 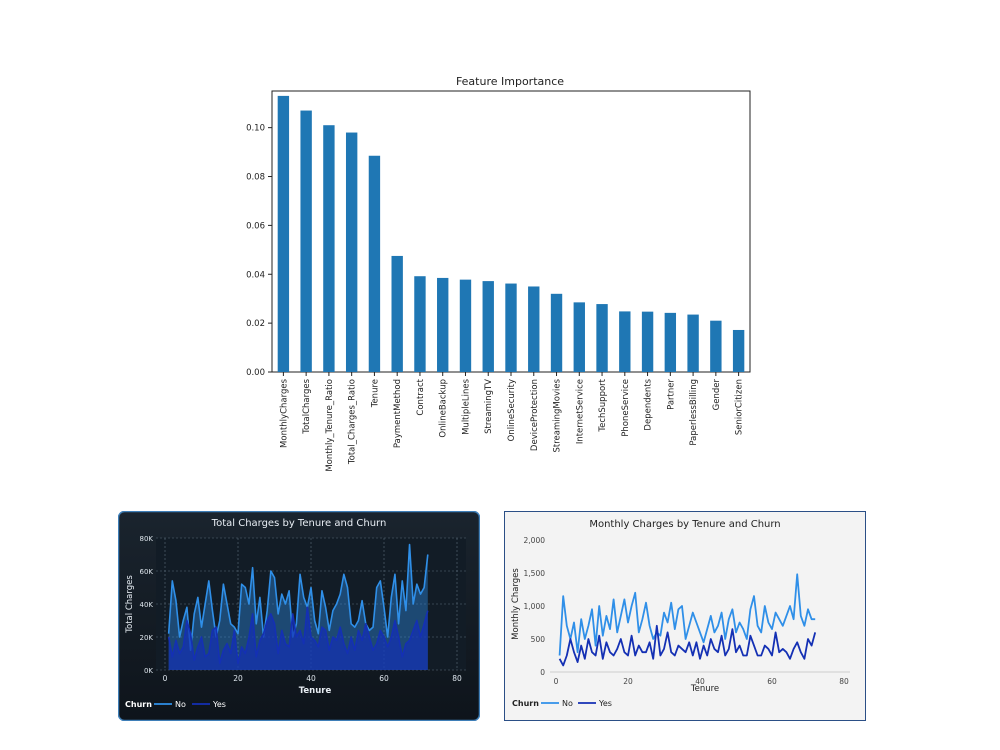 I want to click on y-axis-label: Monthly Charges, so click(x=516, y=604).